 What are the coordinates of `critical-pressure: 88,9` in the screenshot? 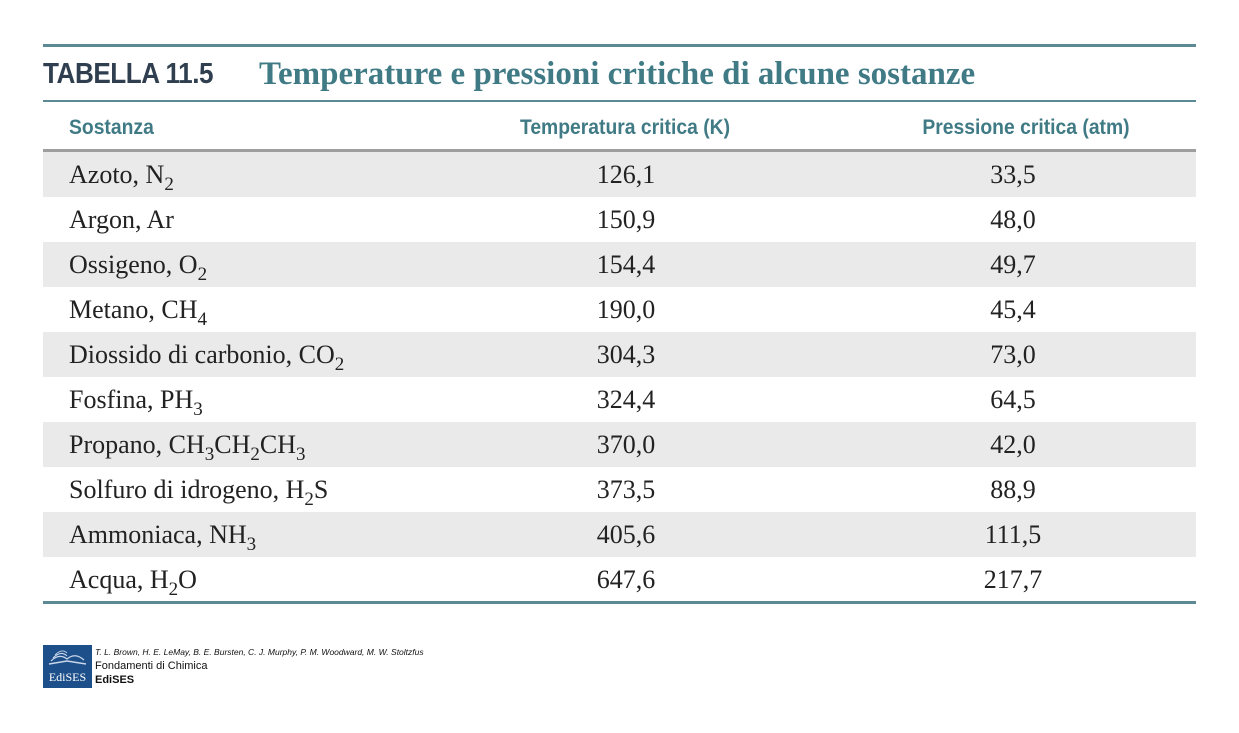 It's located at (1013, 489).